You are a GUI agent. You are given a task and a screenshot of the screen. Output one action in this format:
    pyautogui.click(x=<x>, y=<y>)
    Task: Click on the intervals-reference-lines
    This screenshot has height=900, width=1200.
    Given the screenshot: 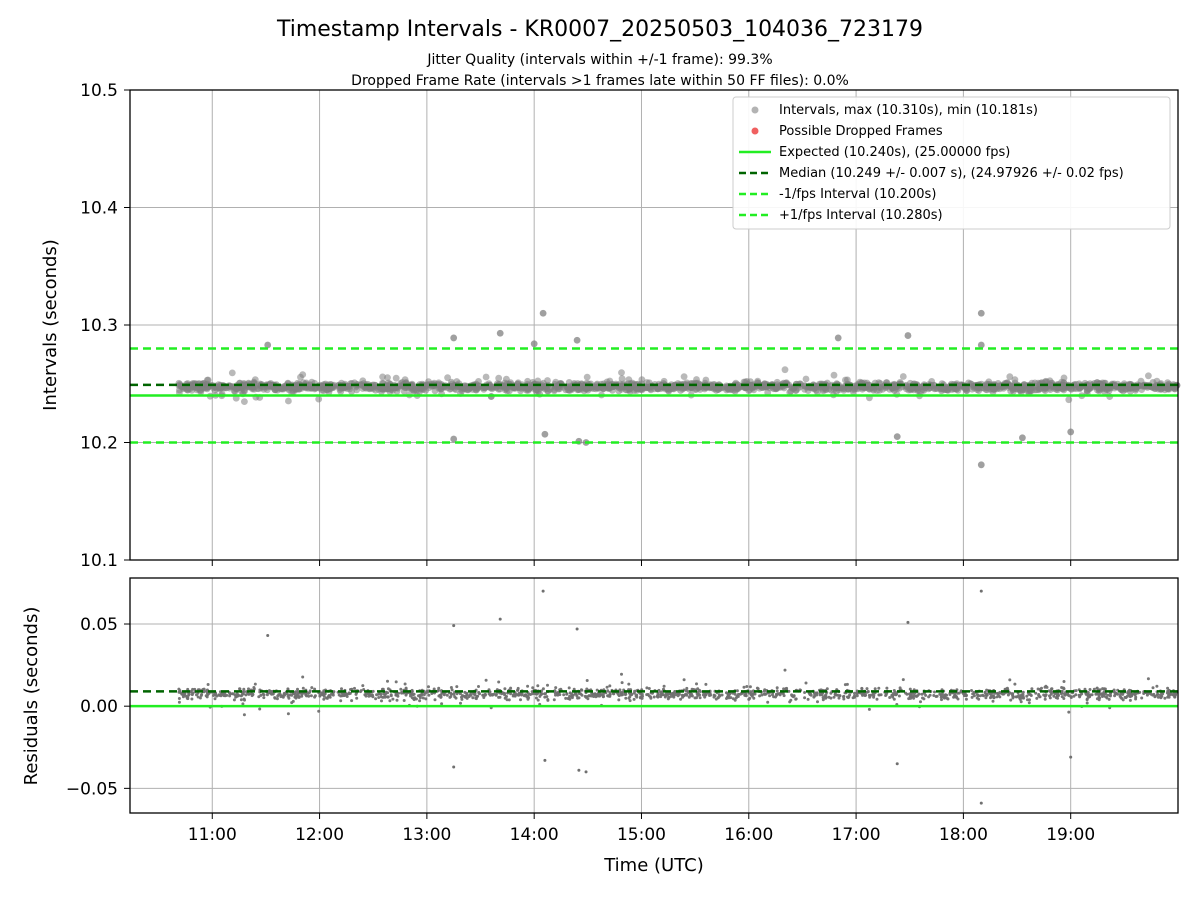 What is the action you would take?
    pyautogui.click(x=654, y=395)
    